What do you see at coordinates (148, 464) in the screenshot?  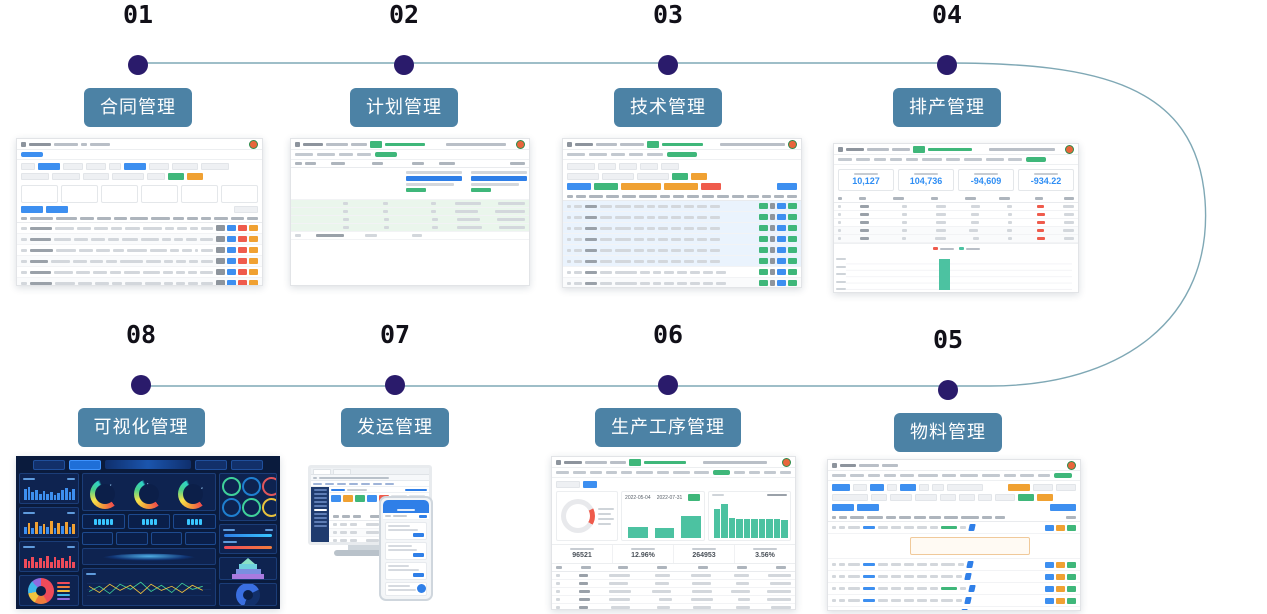 I see `bi-tabs` at bounding box center [148, 464].